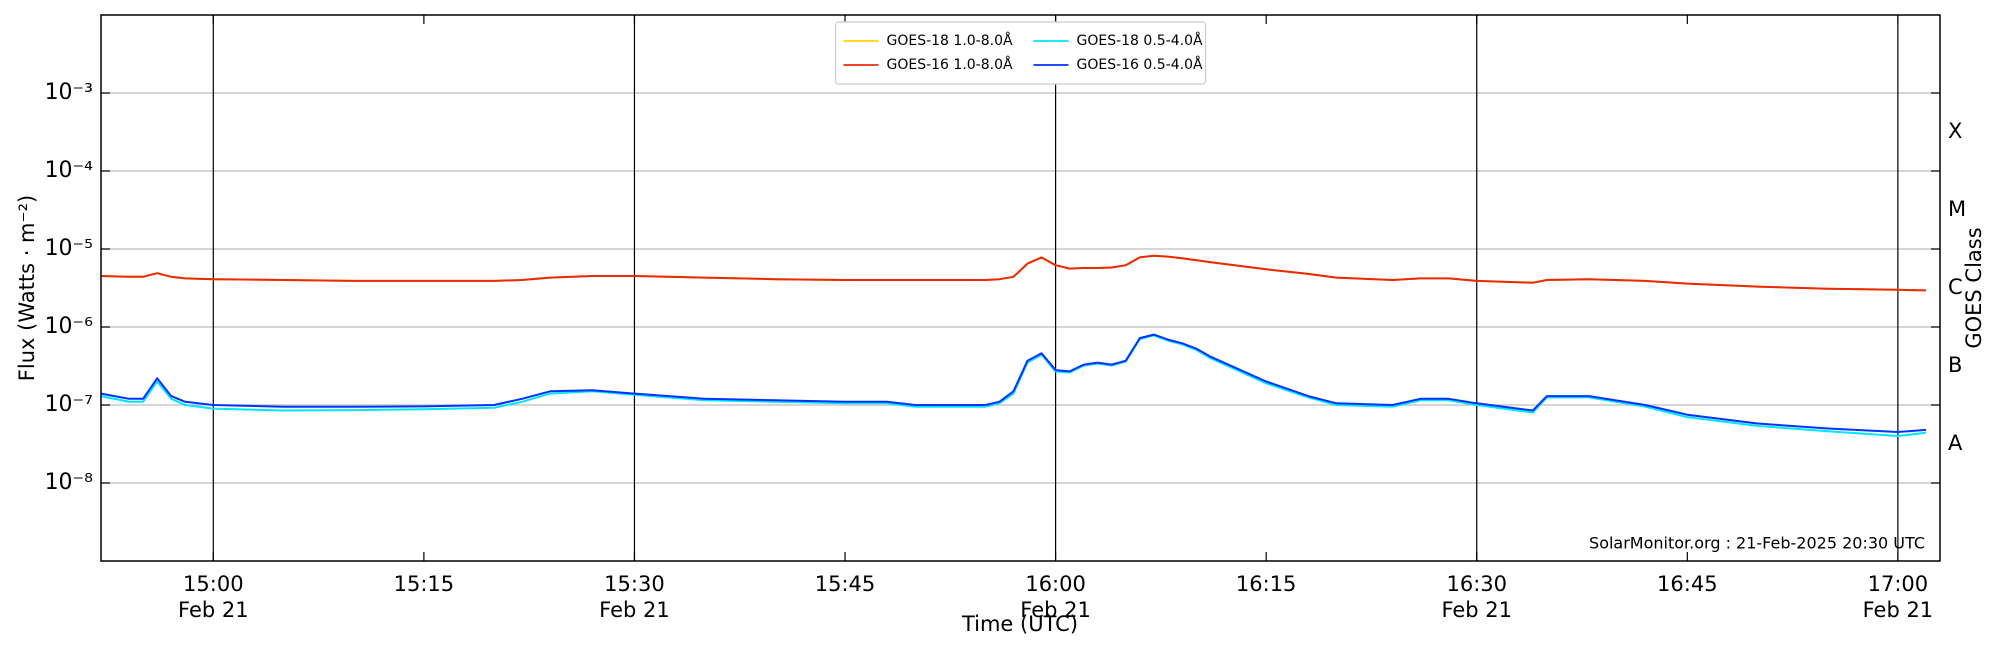 The image size is (2000, 650). What do you see at coordinates (1898, 597) in the screenshot?
I see `x-tick-label: 17:00 Feb 21` at bounding box center [1898, 597].